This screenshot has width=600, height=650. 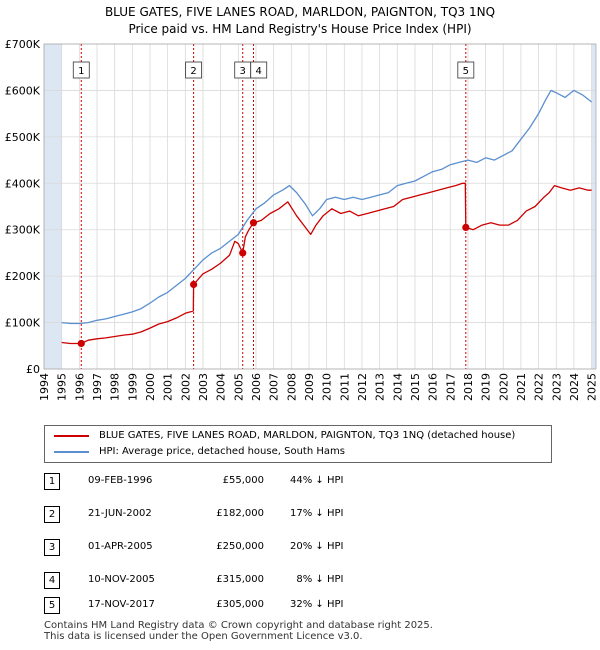 I want to click on legend-swatch-property, so click(x=71, y=436).